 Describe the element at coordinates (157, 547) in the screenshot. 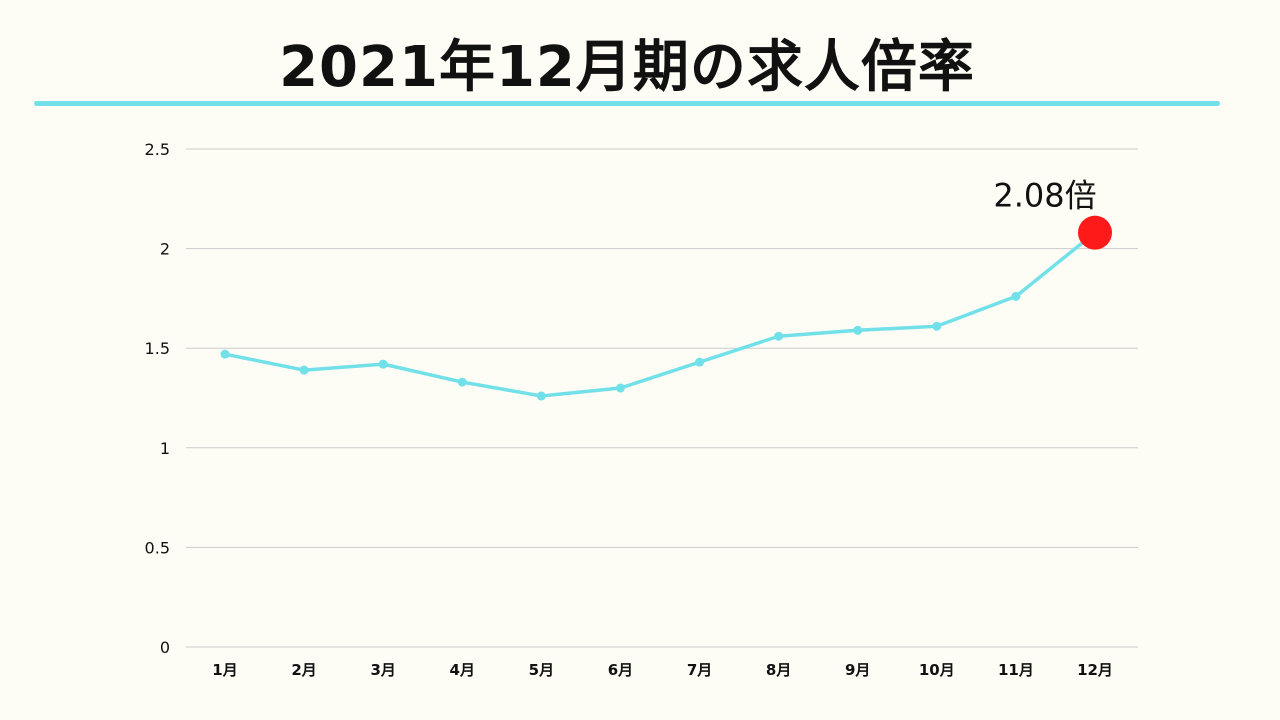

I see `y-tick-label: 0.5` at that location.